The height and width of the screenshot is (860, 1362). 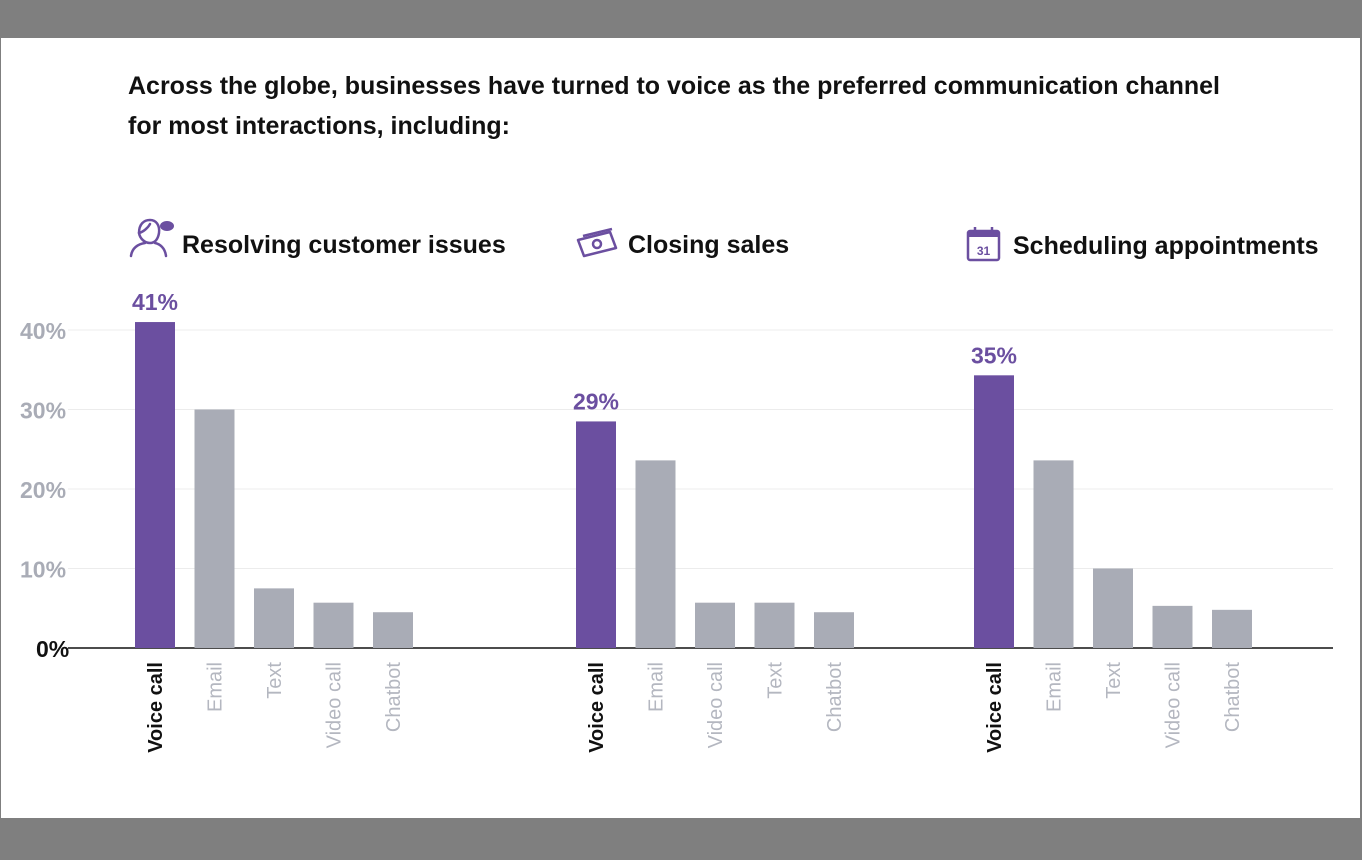 What do you see at coordinates (43, 490) in the screenshot?
I see `y-tick-label: 20%` at bounding box center [43, 490].